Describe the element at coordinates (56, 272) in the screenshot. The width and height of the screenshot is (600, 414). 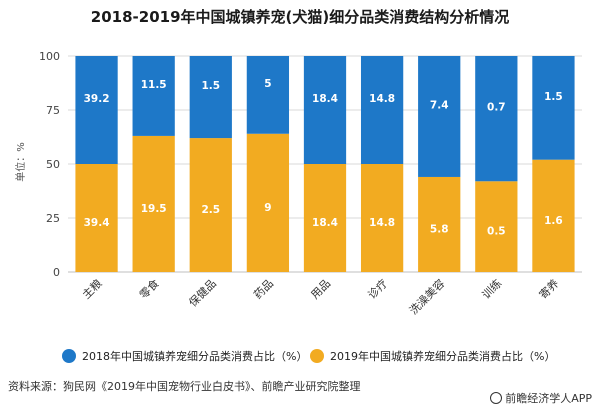
I see `y-tick-label: 0` at that location.